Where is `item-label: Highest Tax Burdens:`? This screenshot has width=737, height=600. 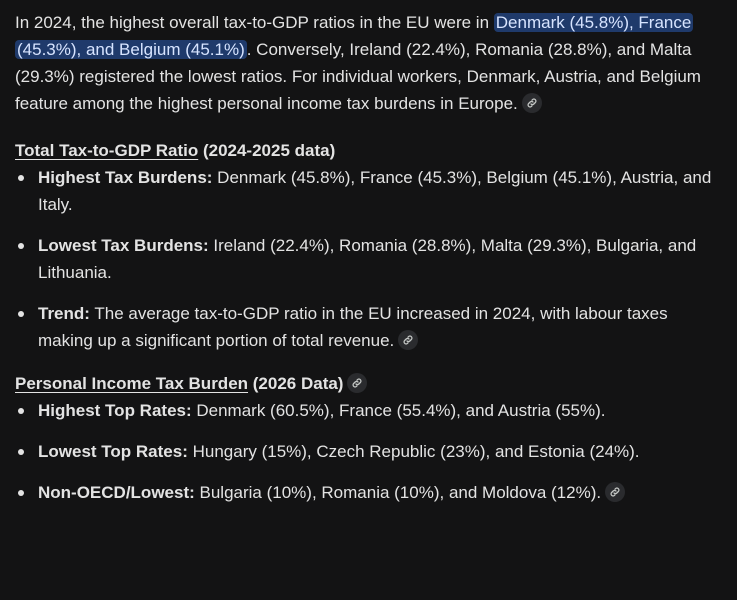 item-label: Highest Tax Burdens: is located at coordinates (125, 177).